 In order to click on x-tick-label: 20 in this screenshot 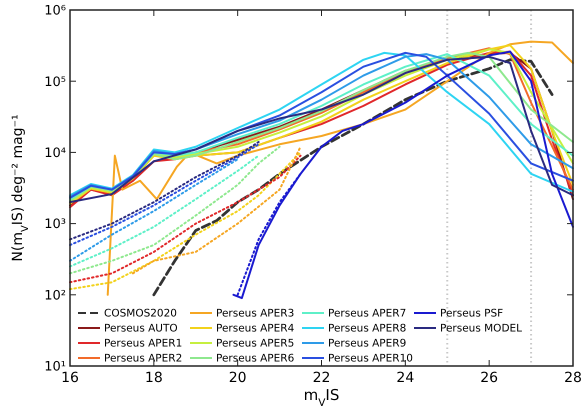, I will do `click(237, 378)`.